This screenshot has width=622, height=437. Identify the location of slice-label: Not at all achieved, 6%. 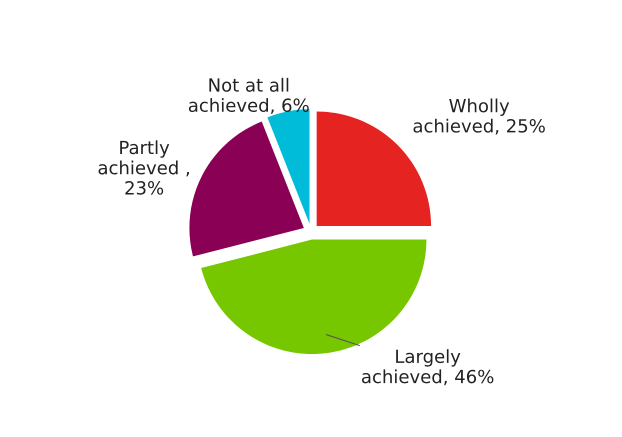
(248, 96).